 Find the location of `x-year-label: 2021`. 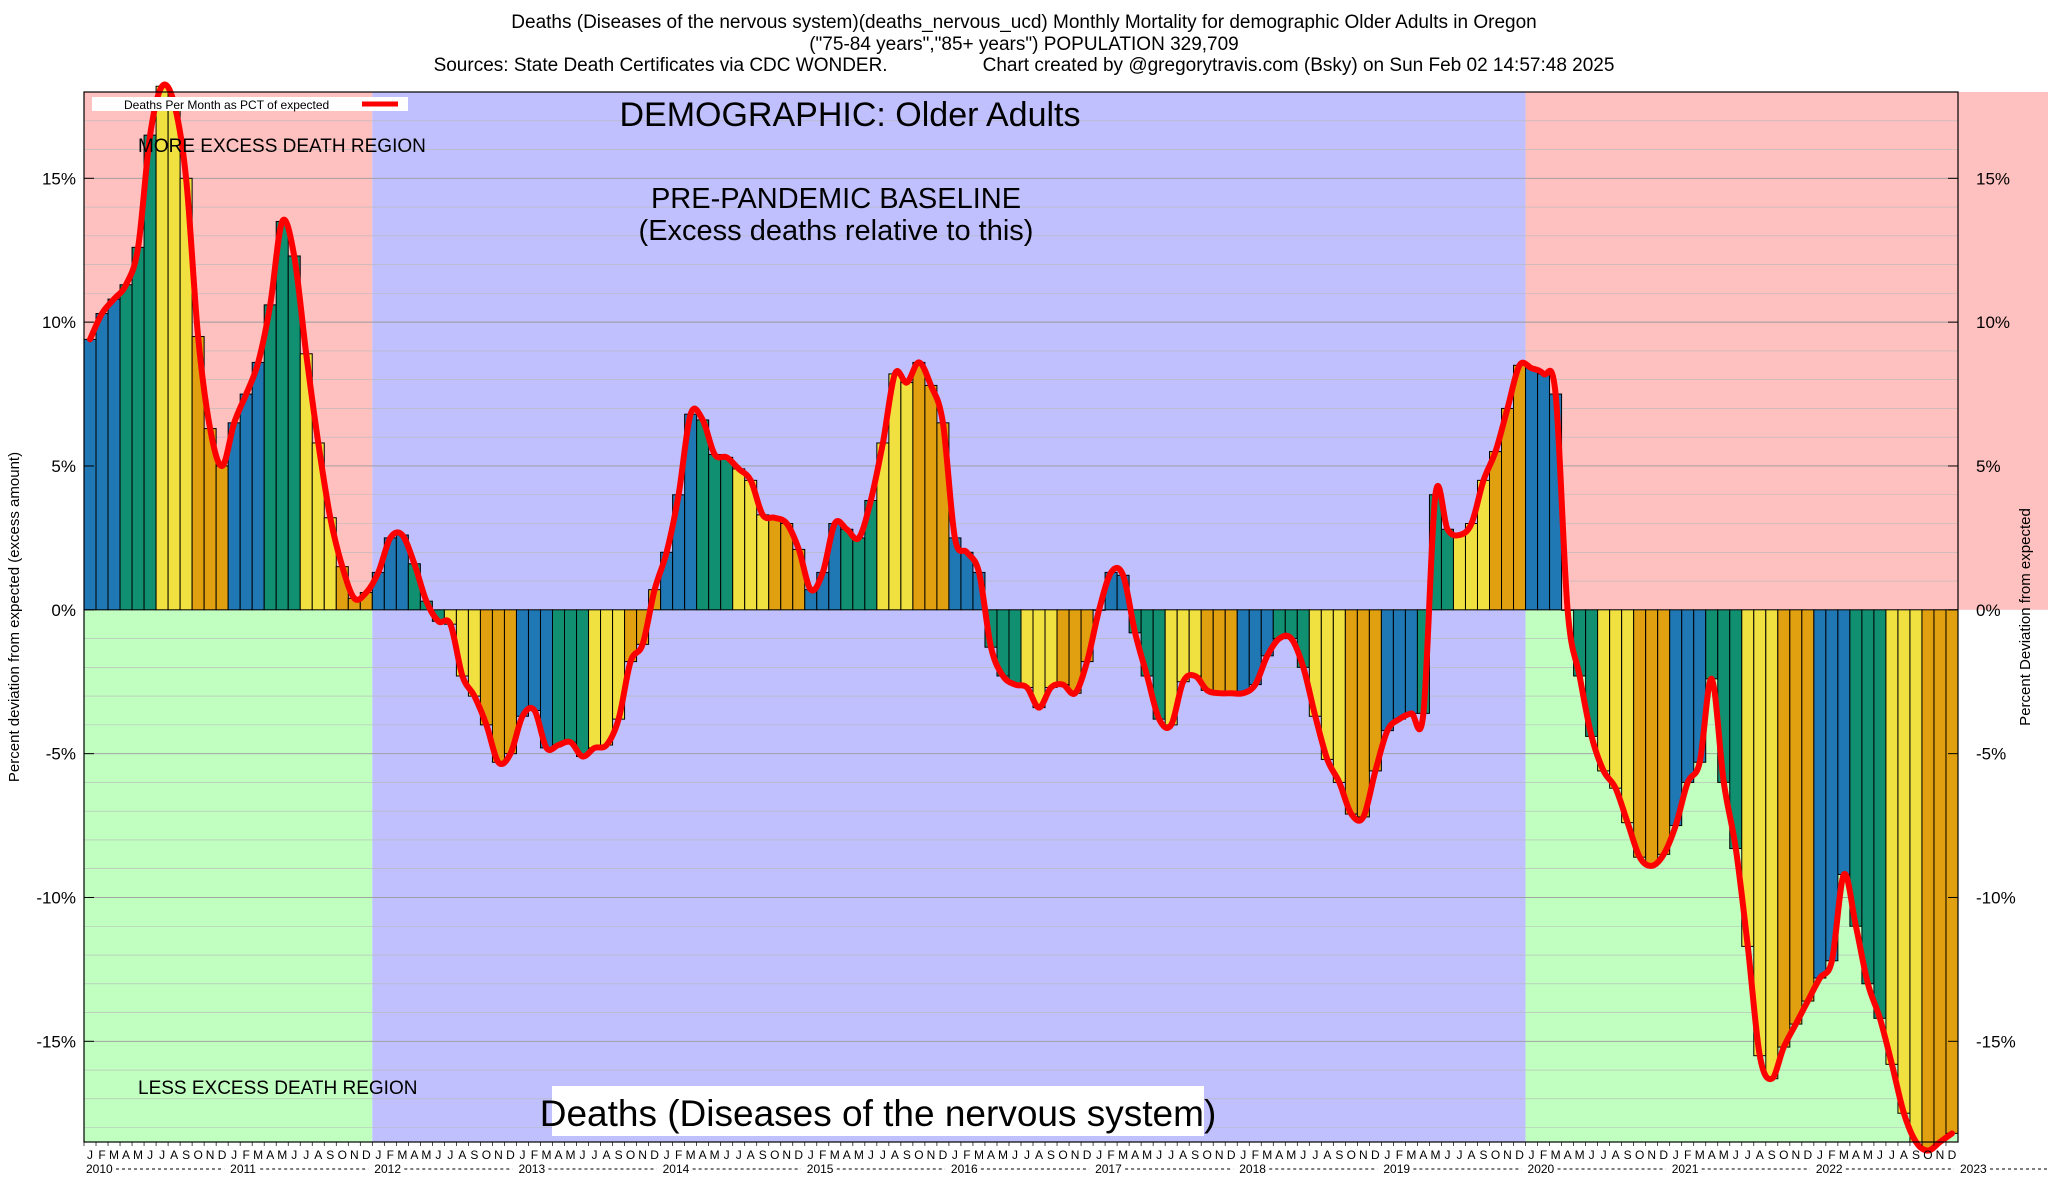

x-year-label: 2021 is located at coordinates (1685, 1169).